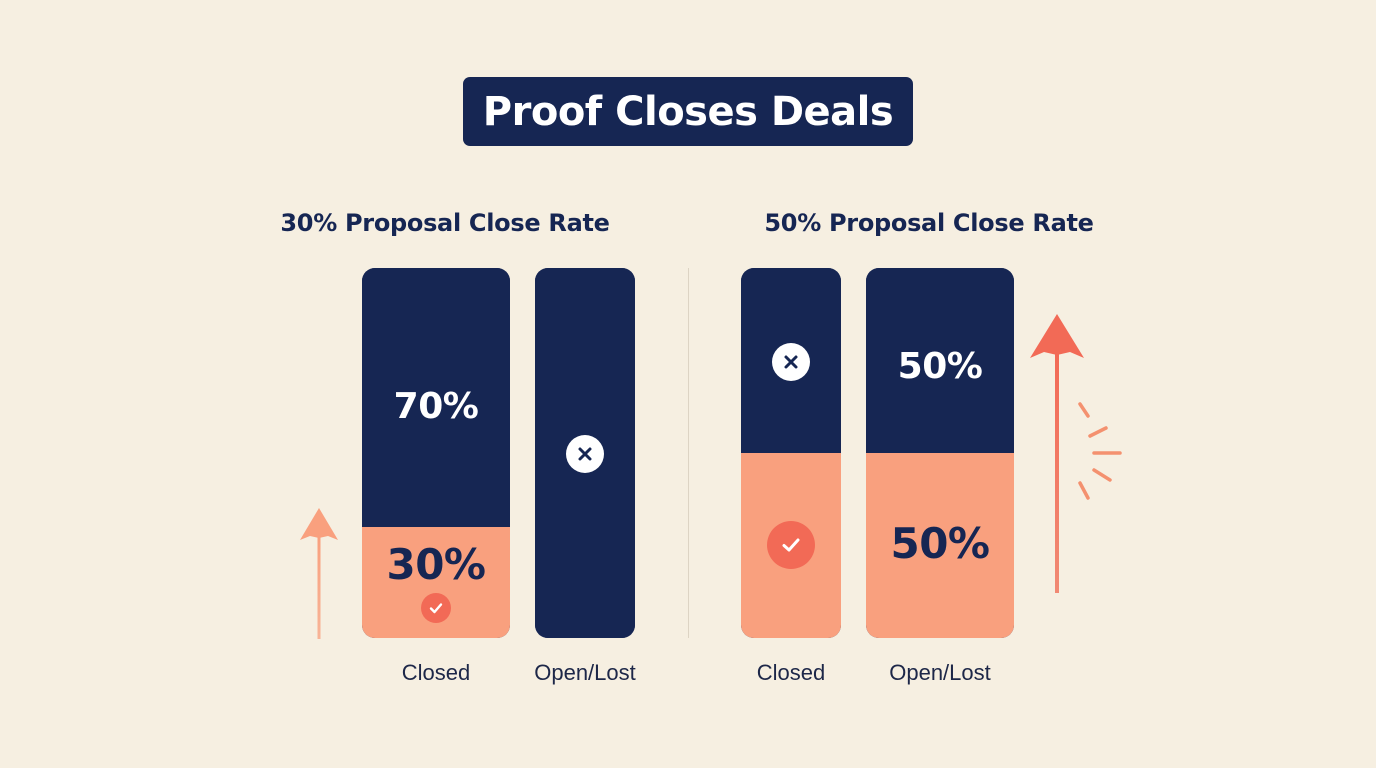  I want to click on right-openlost-closed-segment, so click(940, 545).